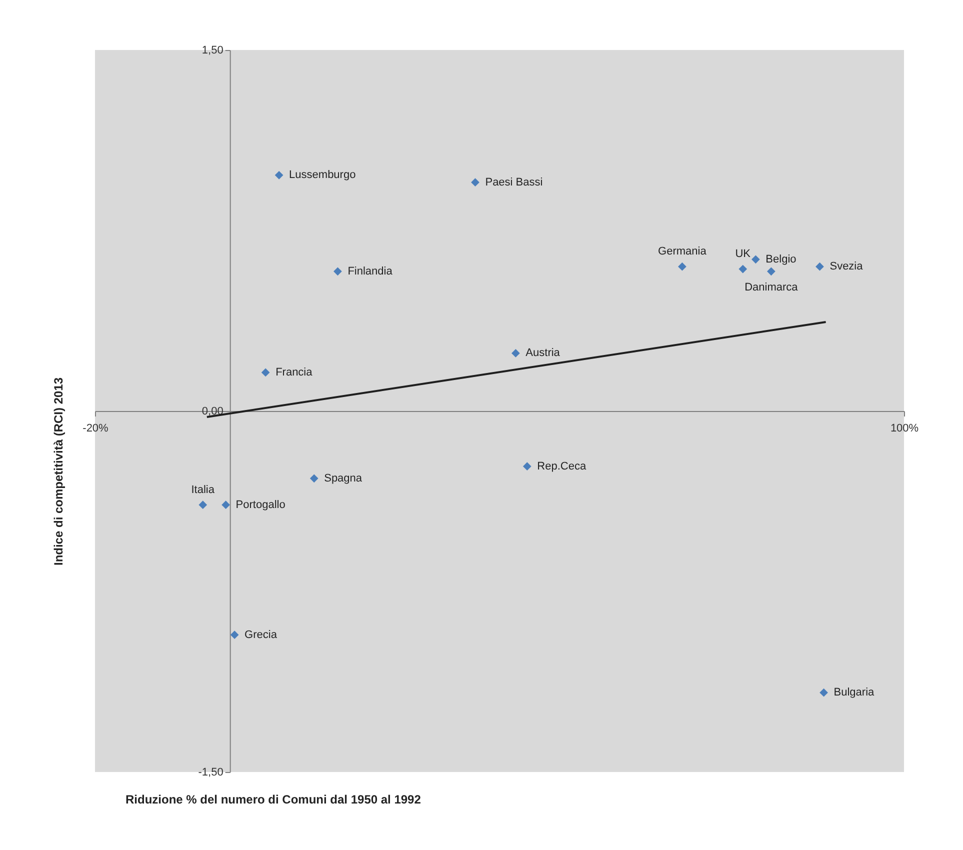 The image size is (963, 850). Describe the element at coordinates (261, 634) in the screenshot. I see `annotation: Grecia` at that location.